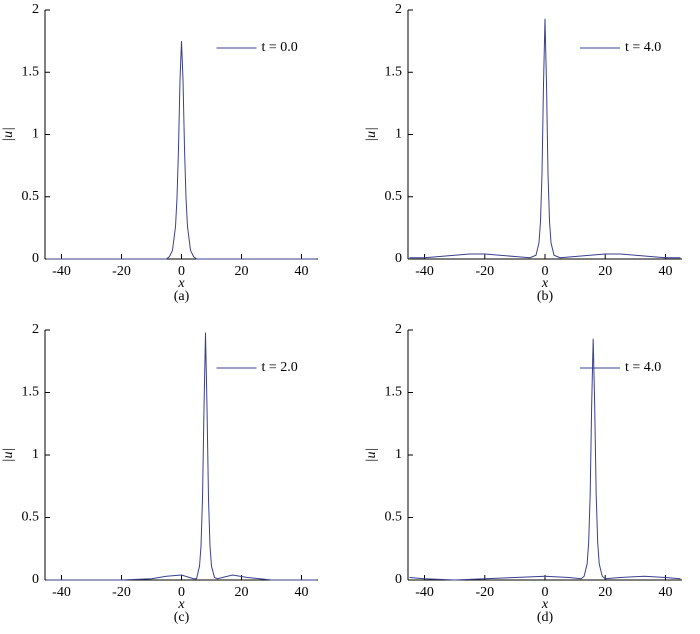 The image size is (700, 634). I want to click on legend-label: t = 2.0, so click(280, 367).